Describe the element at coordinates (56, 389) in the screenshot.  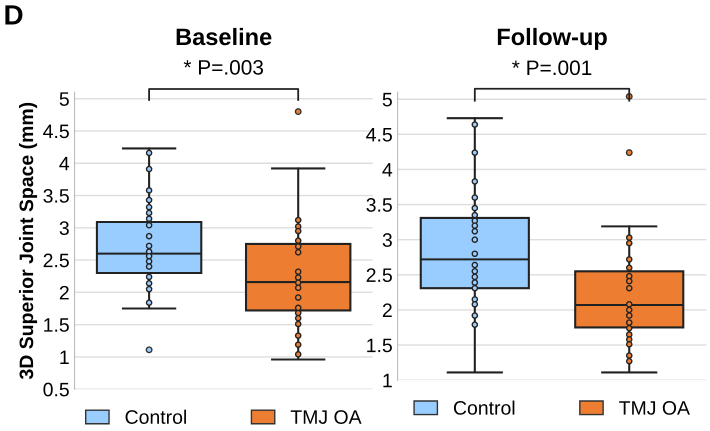
I see `y-tick-label: 0.5` at that location.